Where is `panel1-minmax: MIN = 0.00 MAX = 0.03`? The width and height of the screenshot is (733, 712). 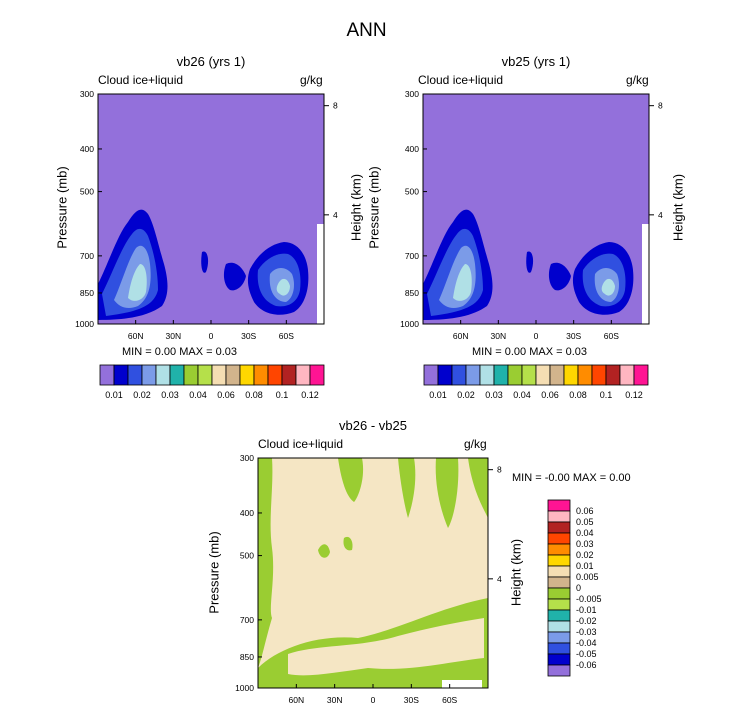 panel1-minmax: MIN = 0.00 MAX = 0.03 is located at coordinates (179, 352).